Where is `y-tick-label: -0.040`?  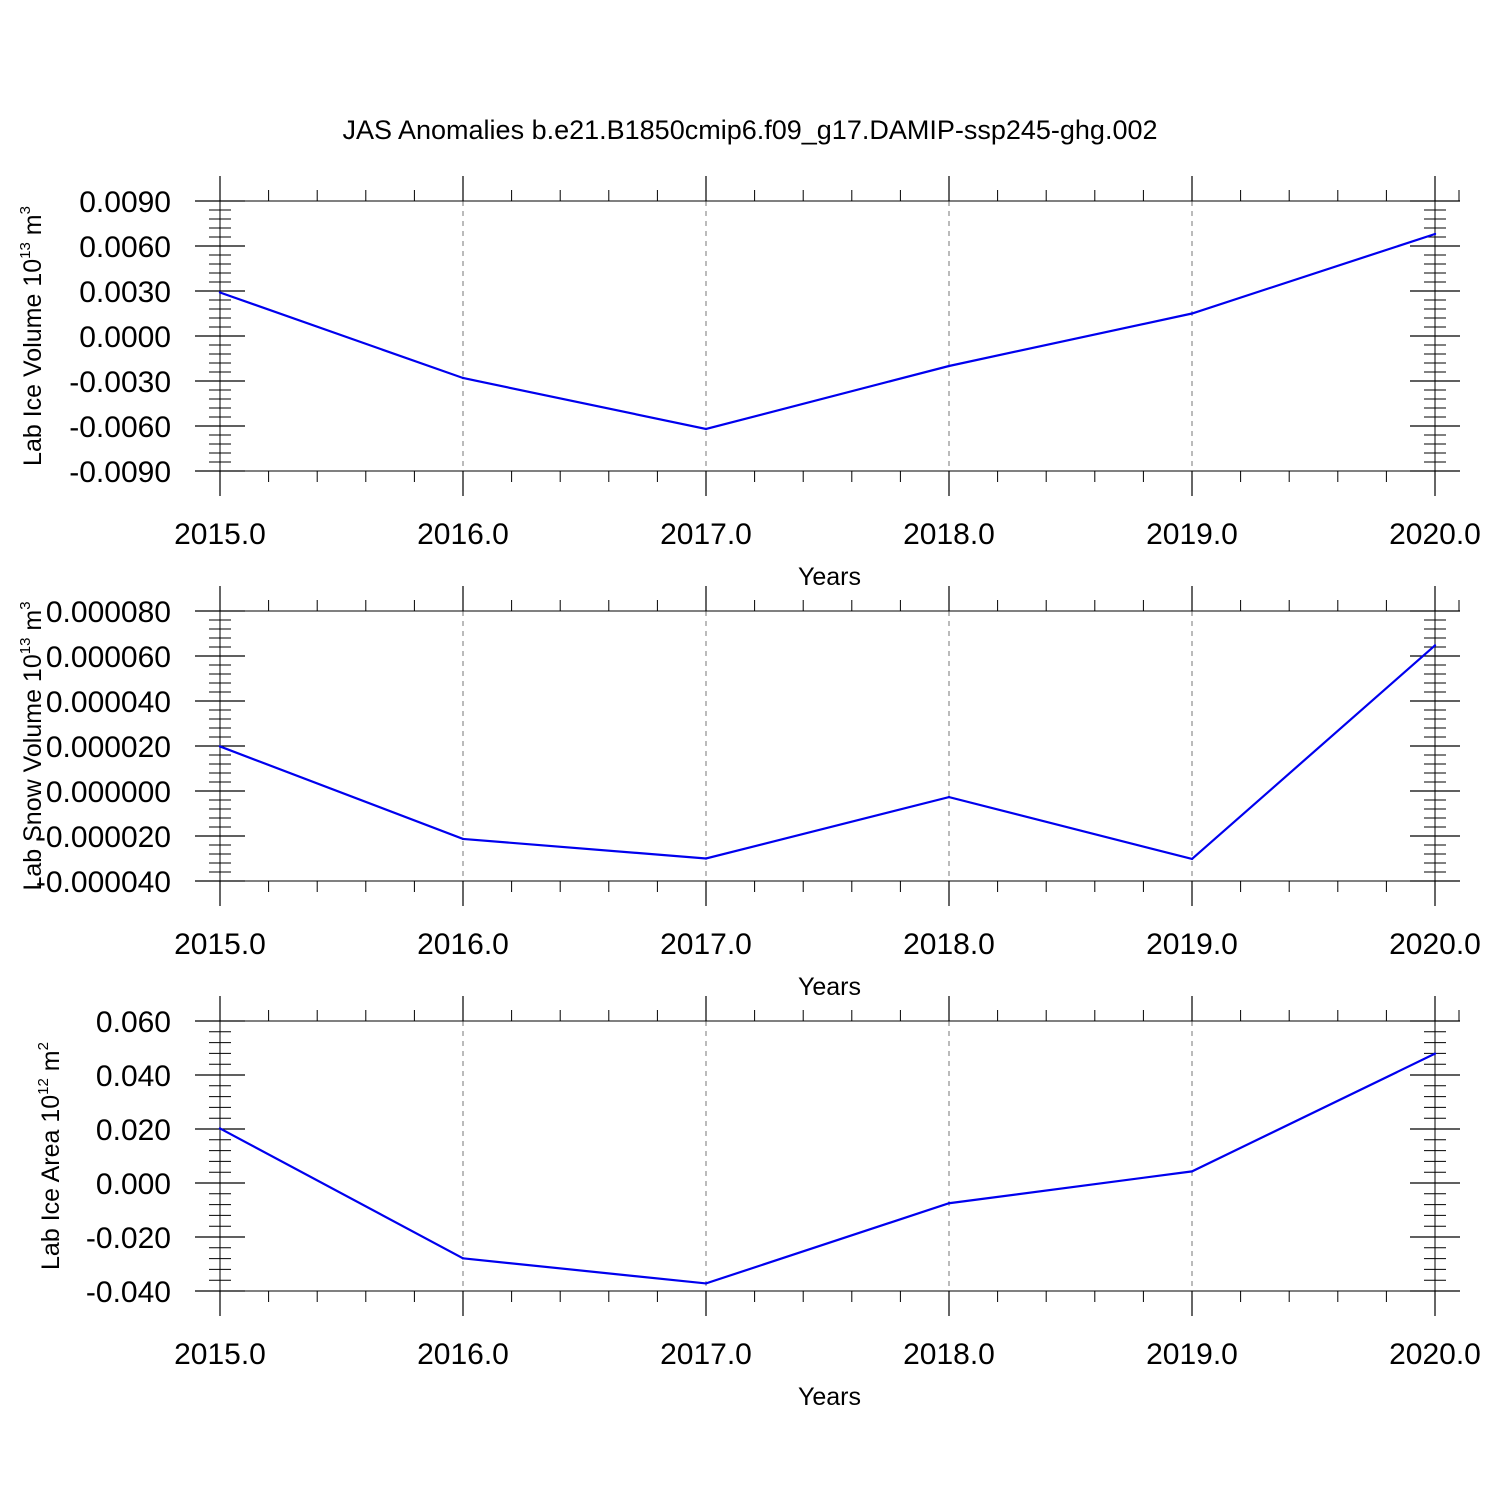
y-tick-label: -0.040 is located at coordinates (128, 1292).